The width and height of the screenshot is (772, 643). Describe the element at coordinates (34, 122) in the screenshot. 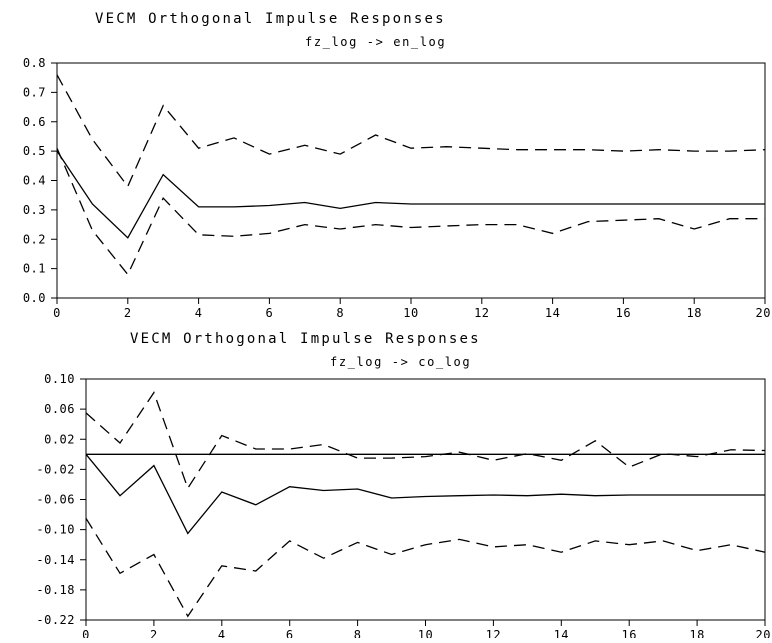

I see `y-tick-label: 0.6` at that location.